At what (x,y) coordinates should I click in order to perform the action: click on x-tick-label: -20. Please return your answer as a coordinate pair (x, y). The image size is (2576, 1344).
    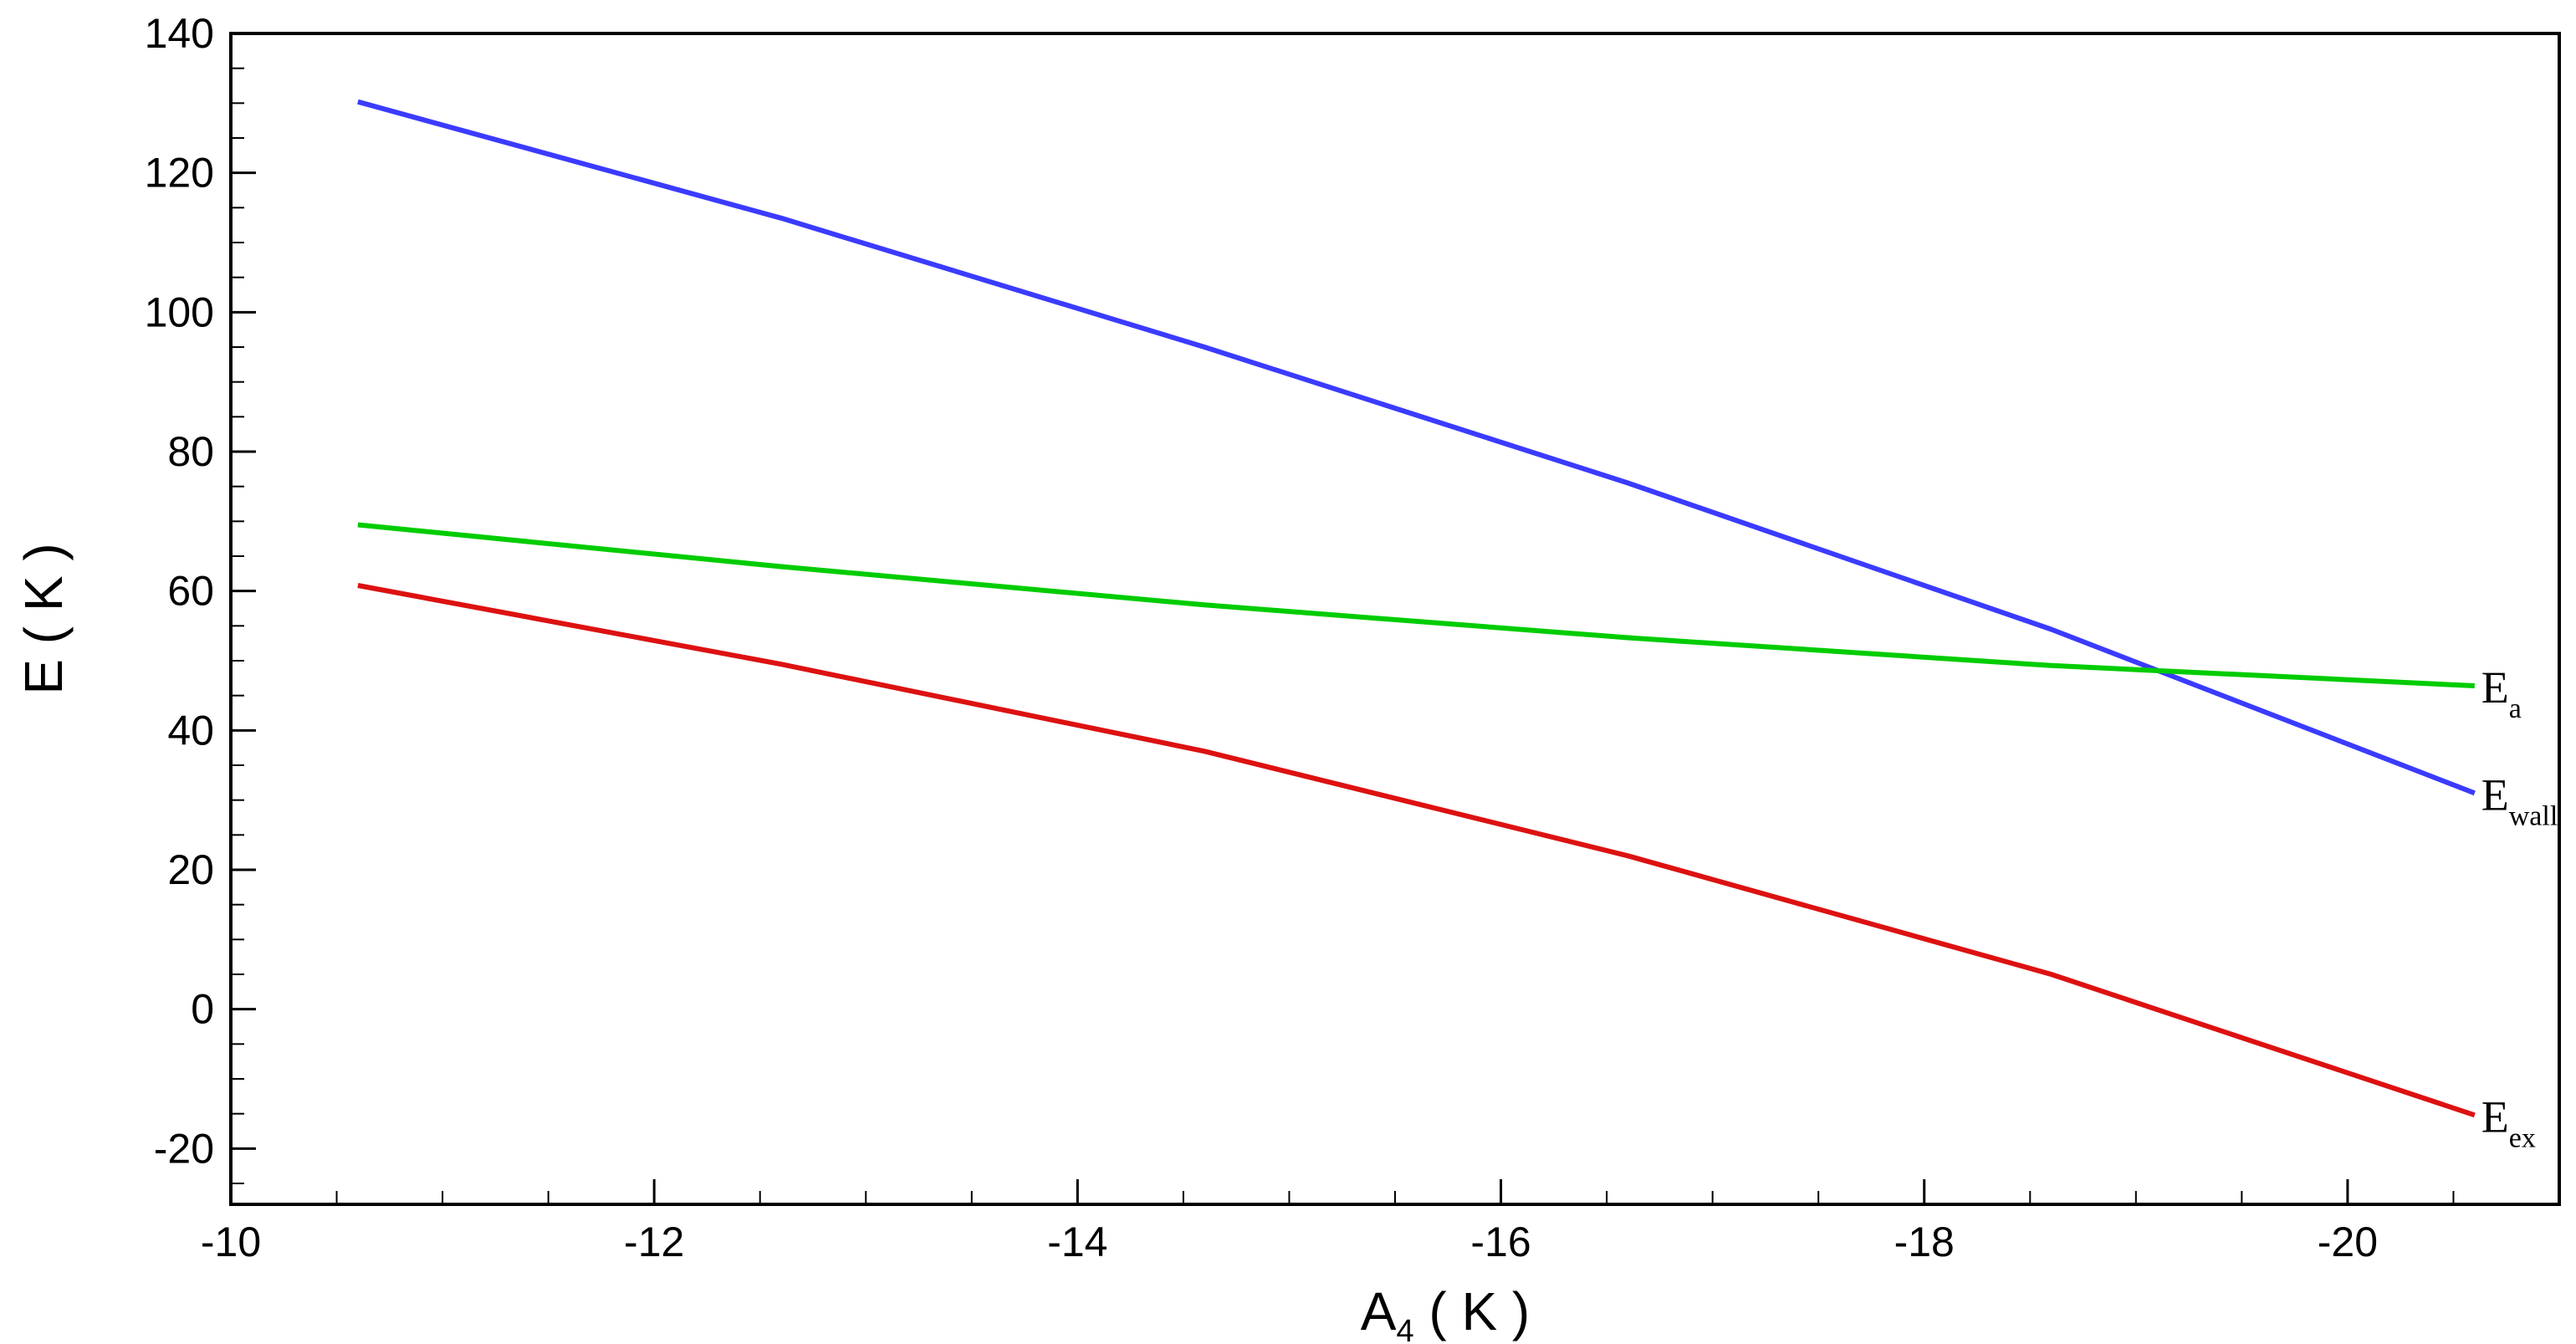
    Looking at the image, I should click on (2348, 1242).